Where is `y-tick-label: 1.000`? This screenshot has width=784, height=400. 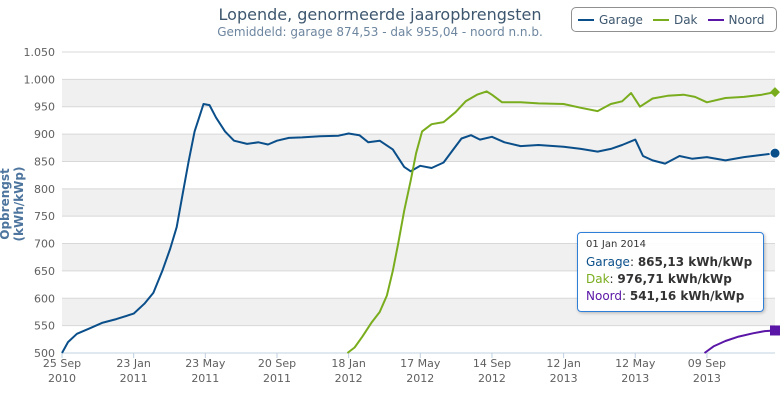
y-tick-label: 1.000 is located at coordinates (40, 79).